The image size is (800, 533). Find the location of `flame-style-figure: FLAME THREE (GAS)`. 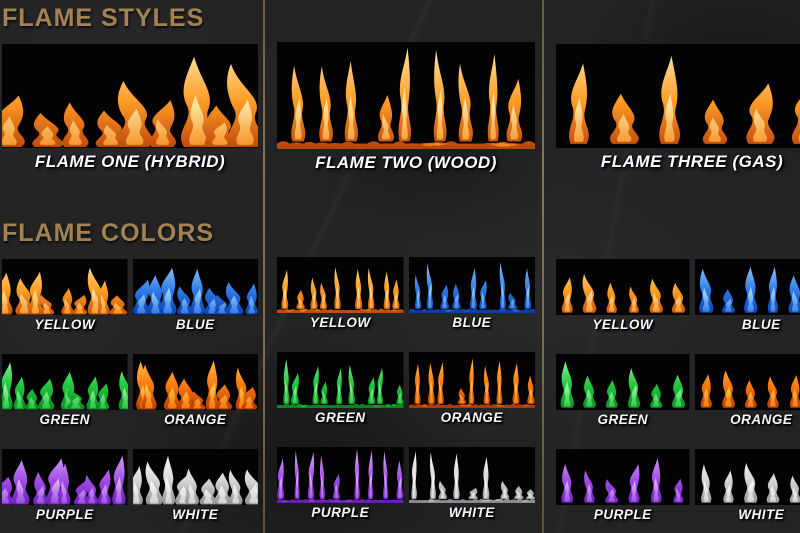

flame-style-figure: FLAME THREE (GAS) is located at coordinates (678, 110).